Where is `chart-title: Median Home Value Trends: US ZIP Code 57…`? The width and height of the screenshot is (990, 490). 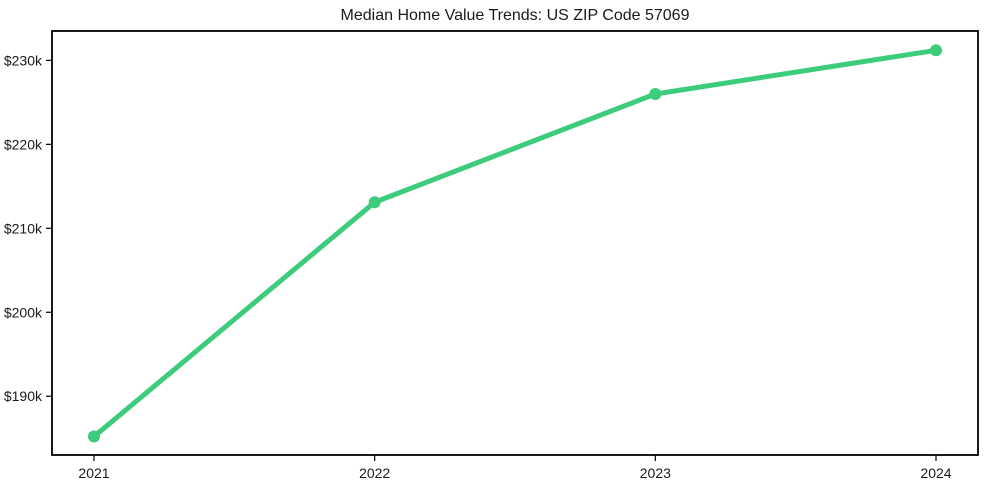
chart-title: Median Home Value Trends: US ZIP Code 57… is located at coordinates (515, 15).